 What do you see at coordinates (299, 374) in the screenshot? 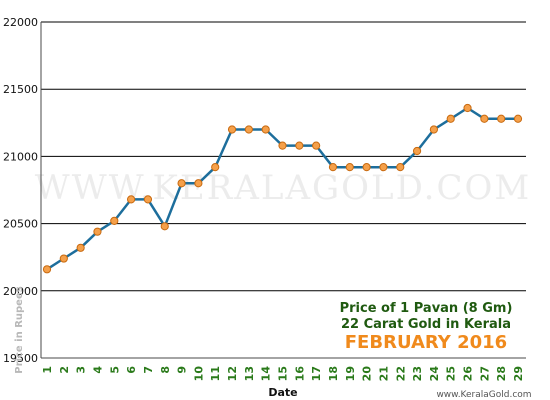
I see `x-tick-label: 16` at bounding box center [299, 374].